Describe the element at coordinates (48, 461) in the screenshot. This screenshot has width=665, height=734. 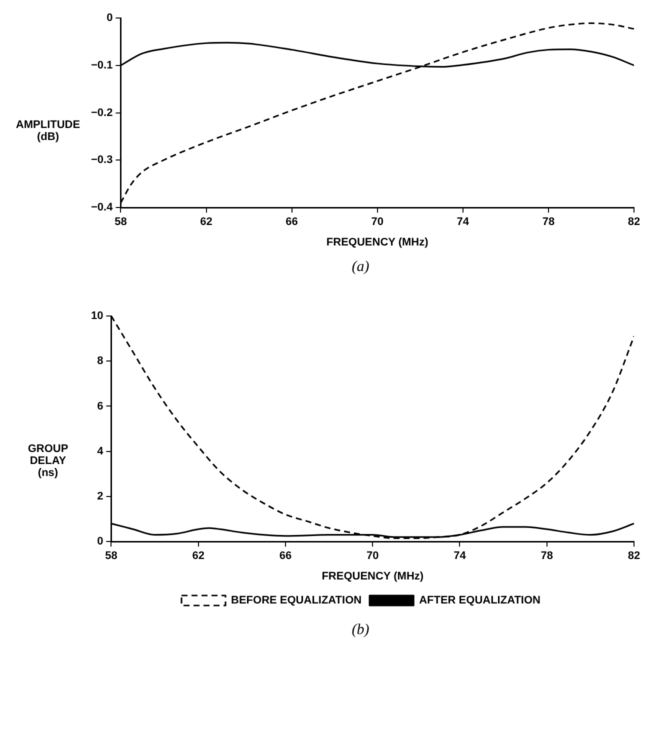
I see `y-axis-title: GROUP DELAY (ns)` at that location.